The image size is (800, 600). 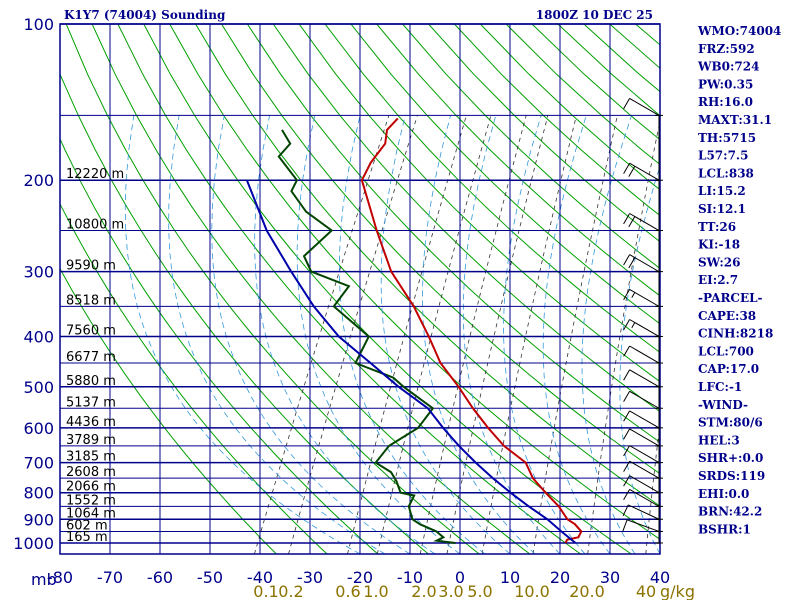 What do you see at coordinates (610, 577) in the screenshot?
I see `temperature-tick-label: 30` at bounding box center [610, 577].